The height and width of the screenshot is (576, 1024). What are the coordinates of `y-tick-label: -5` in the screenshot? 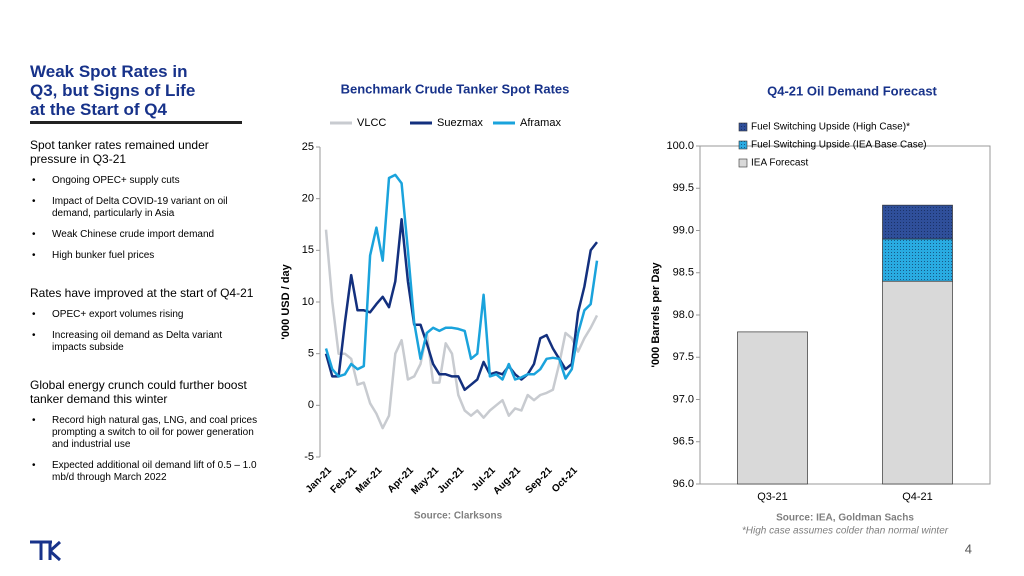 It's located at (309, 457).